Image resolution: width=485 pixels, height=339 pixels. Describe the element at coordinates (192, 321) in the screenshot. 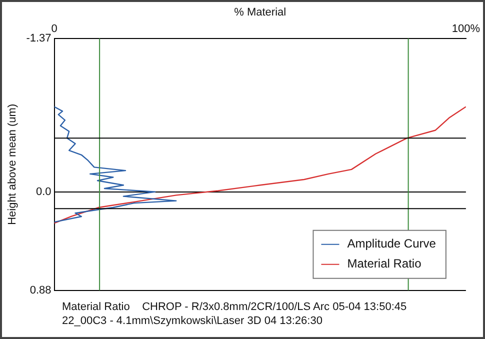

I see `text: 22_00C3 - 4.1mm\Szymkowski\Laser 3D 04 13:26:30` at that location.